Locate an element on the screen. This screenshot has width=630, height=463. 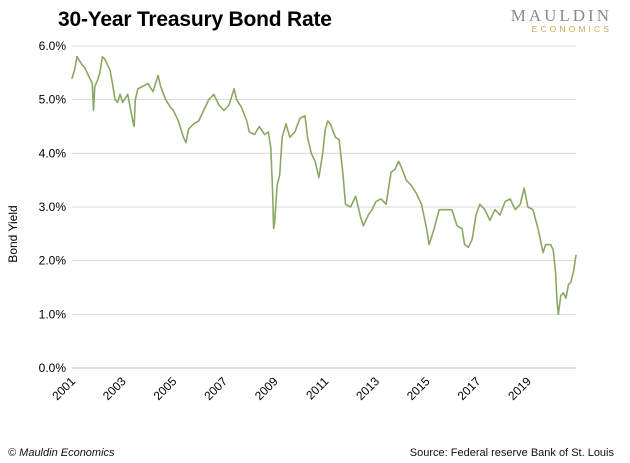
chart-title: 30-Year Treasury Bond Rate is located at coordinates (195, 19).